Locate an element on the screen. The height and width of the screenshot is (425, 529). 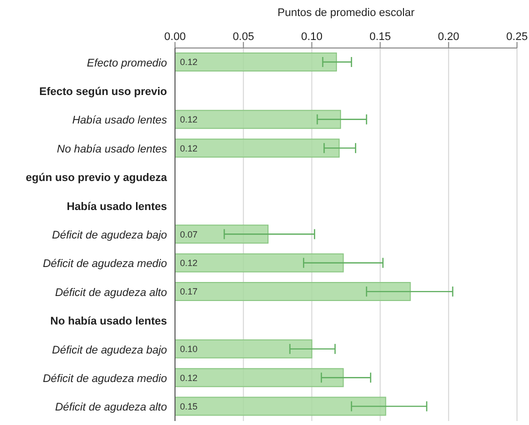
x-tick-label: 0.10 is located at coordinates (312, 37).